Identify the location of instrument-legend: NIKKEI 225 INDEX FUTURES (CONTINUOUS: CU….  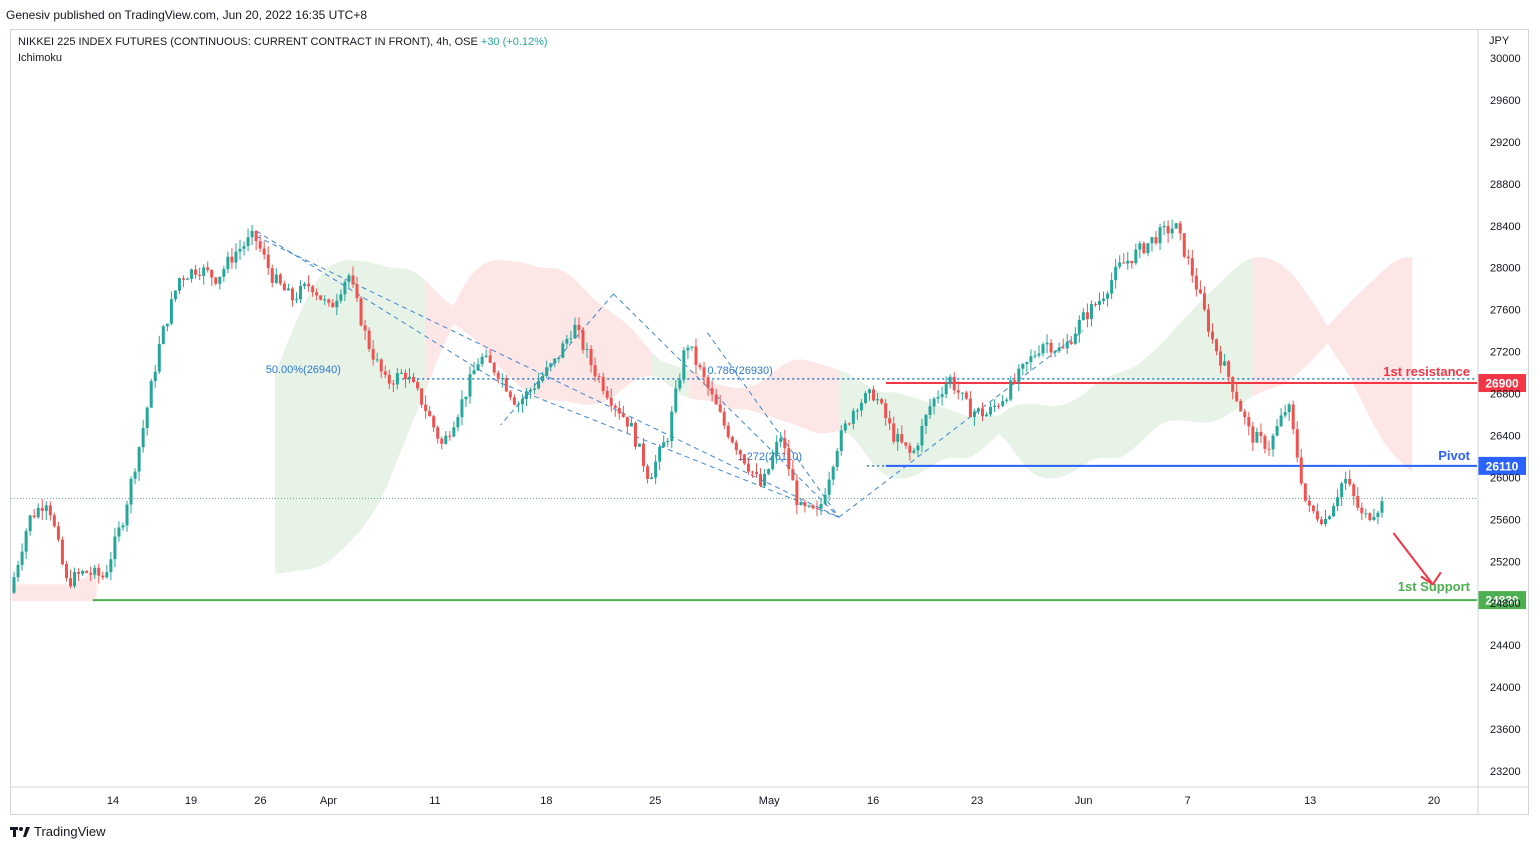
(283, 42).